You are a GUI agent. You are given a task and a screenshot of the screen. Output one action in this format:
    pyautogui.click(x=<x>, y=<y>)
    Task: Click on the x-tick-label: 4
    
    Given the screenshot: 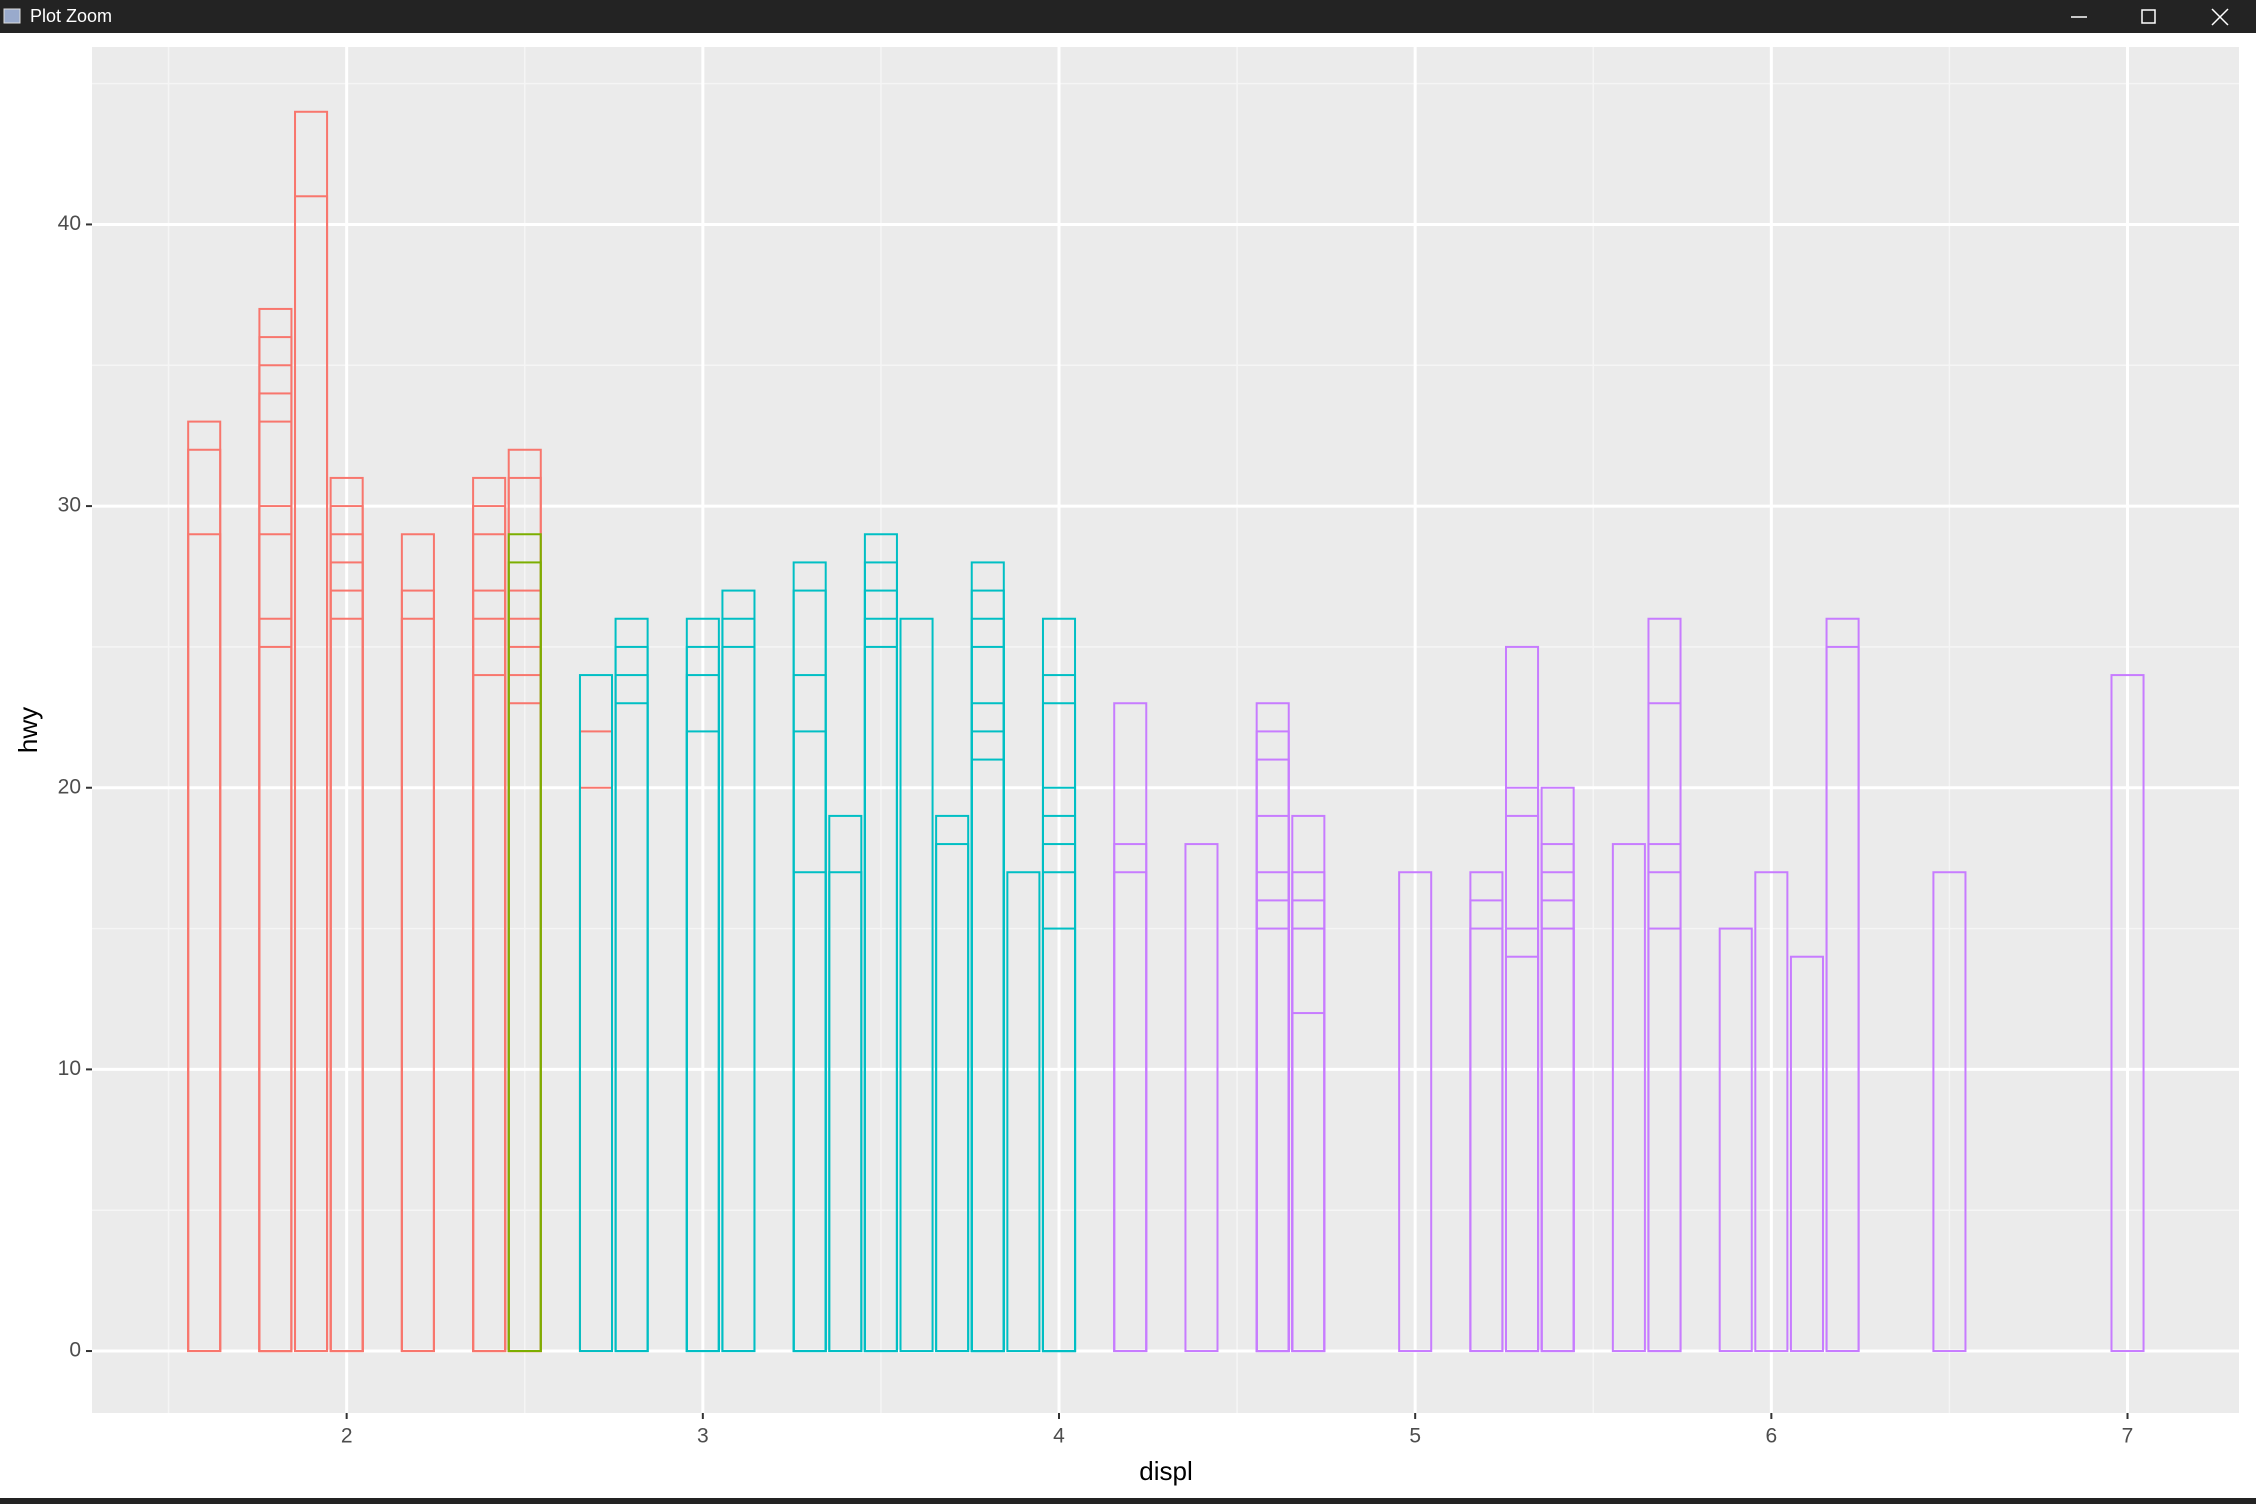 What is the action you would take?
    pyautogui.click(x=1059, y=1436)
    